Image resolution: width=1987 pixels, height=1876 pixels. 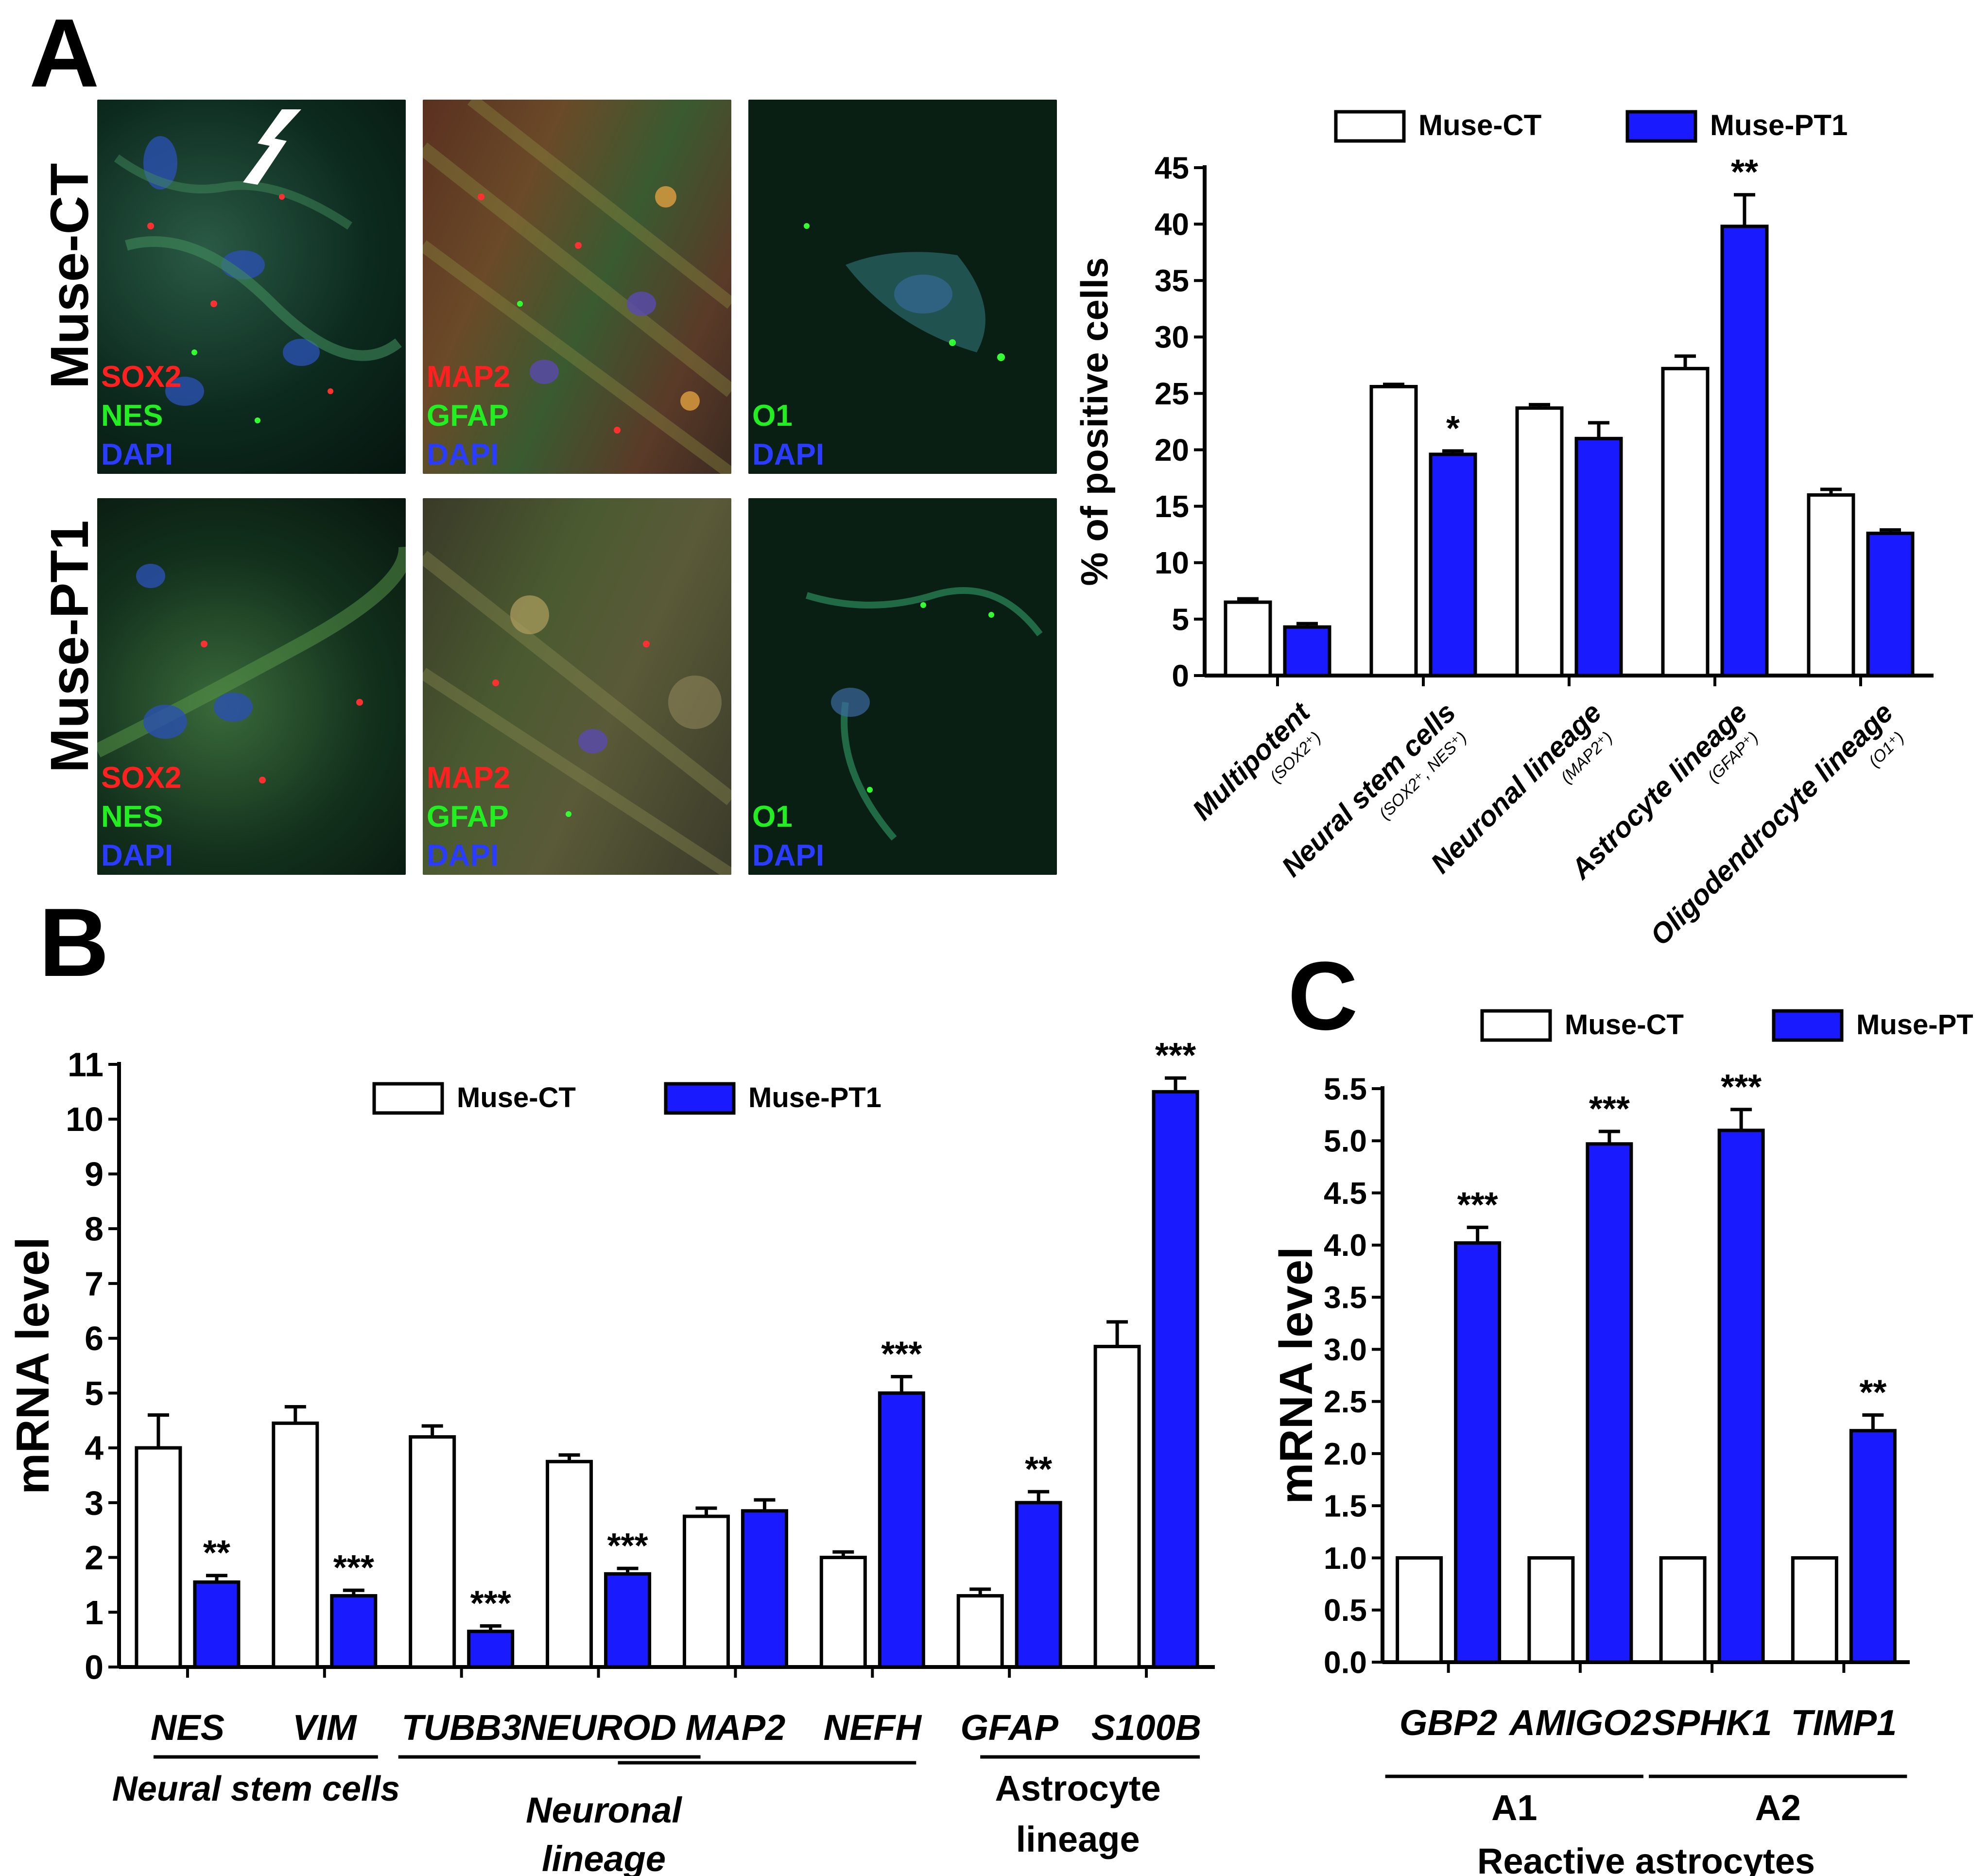 I want to click on group-label: A2, so click(x=1778, y=1808).